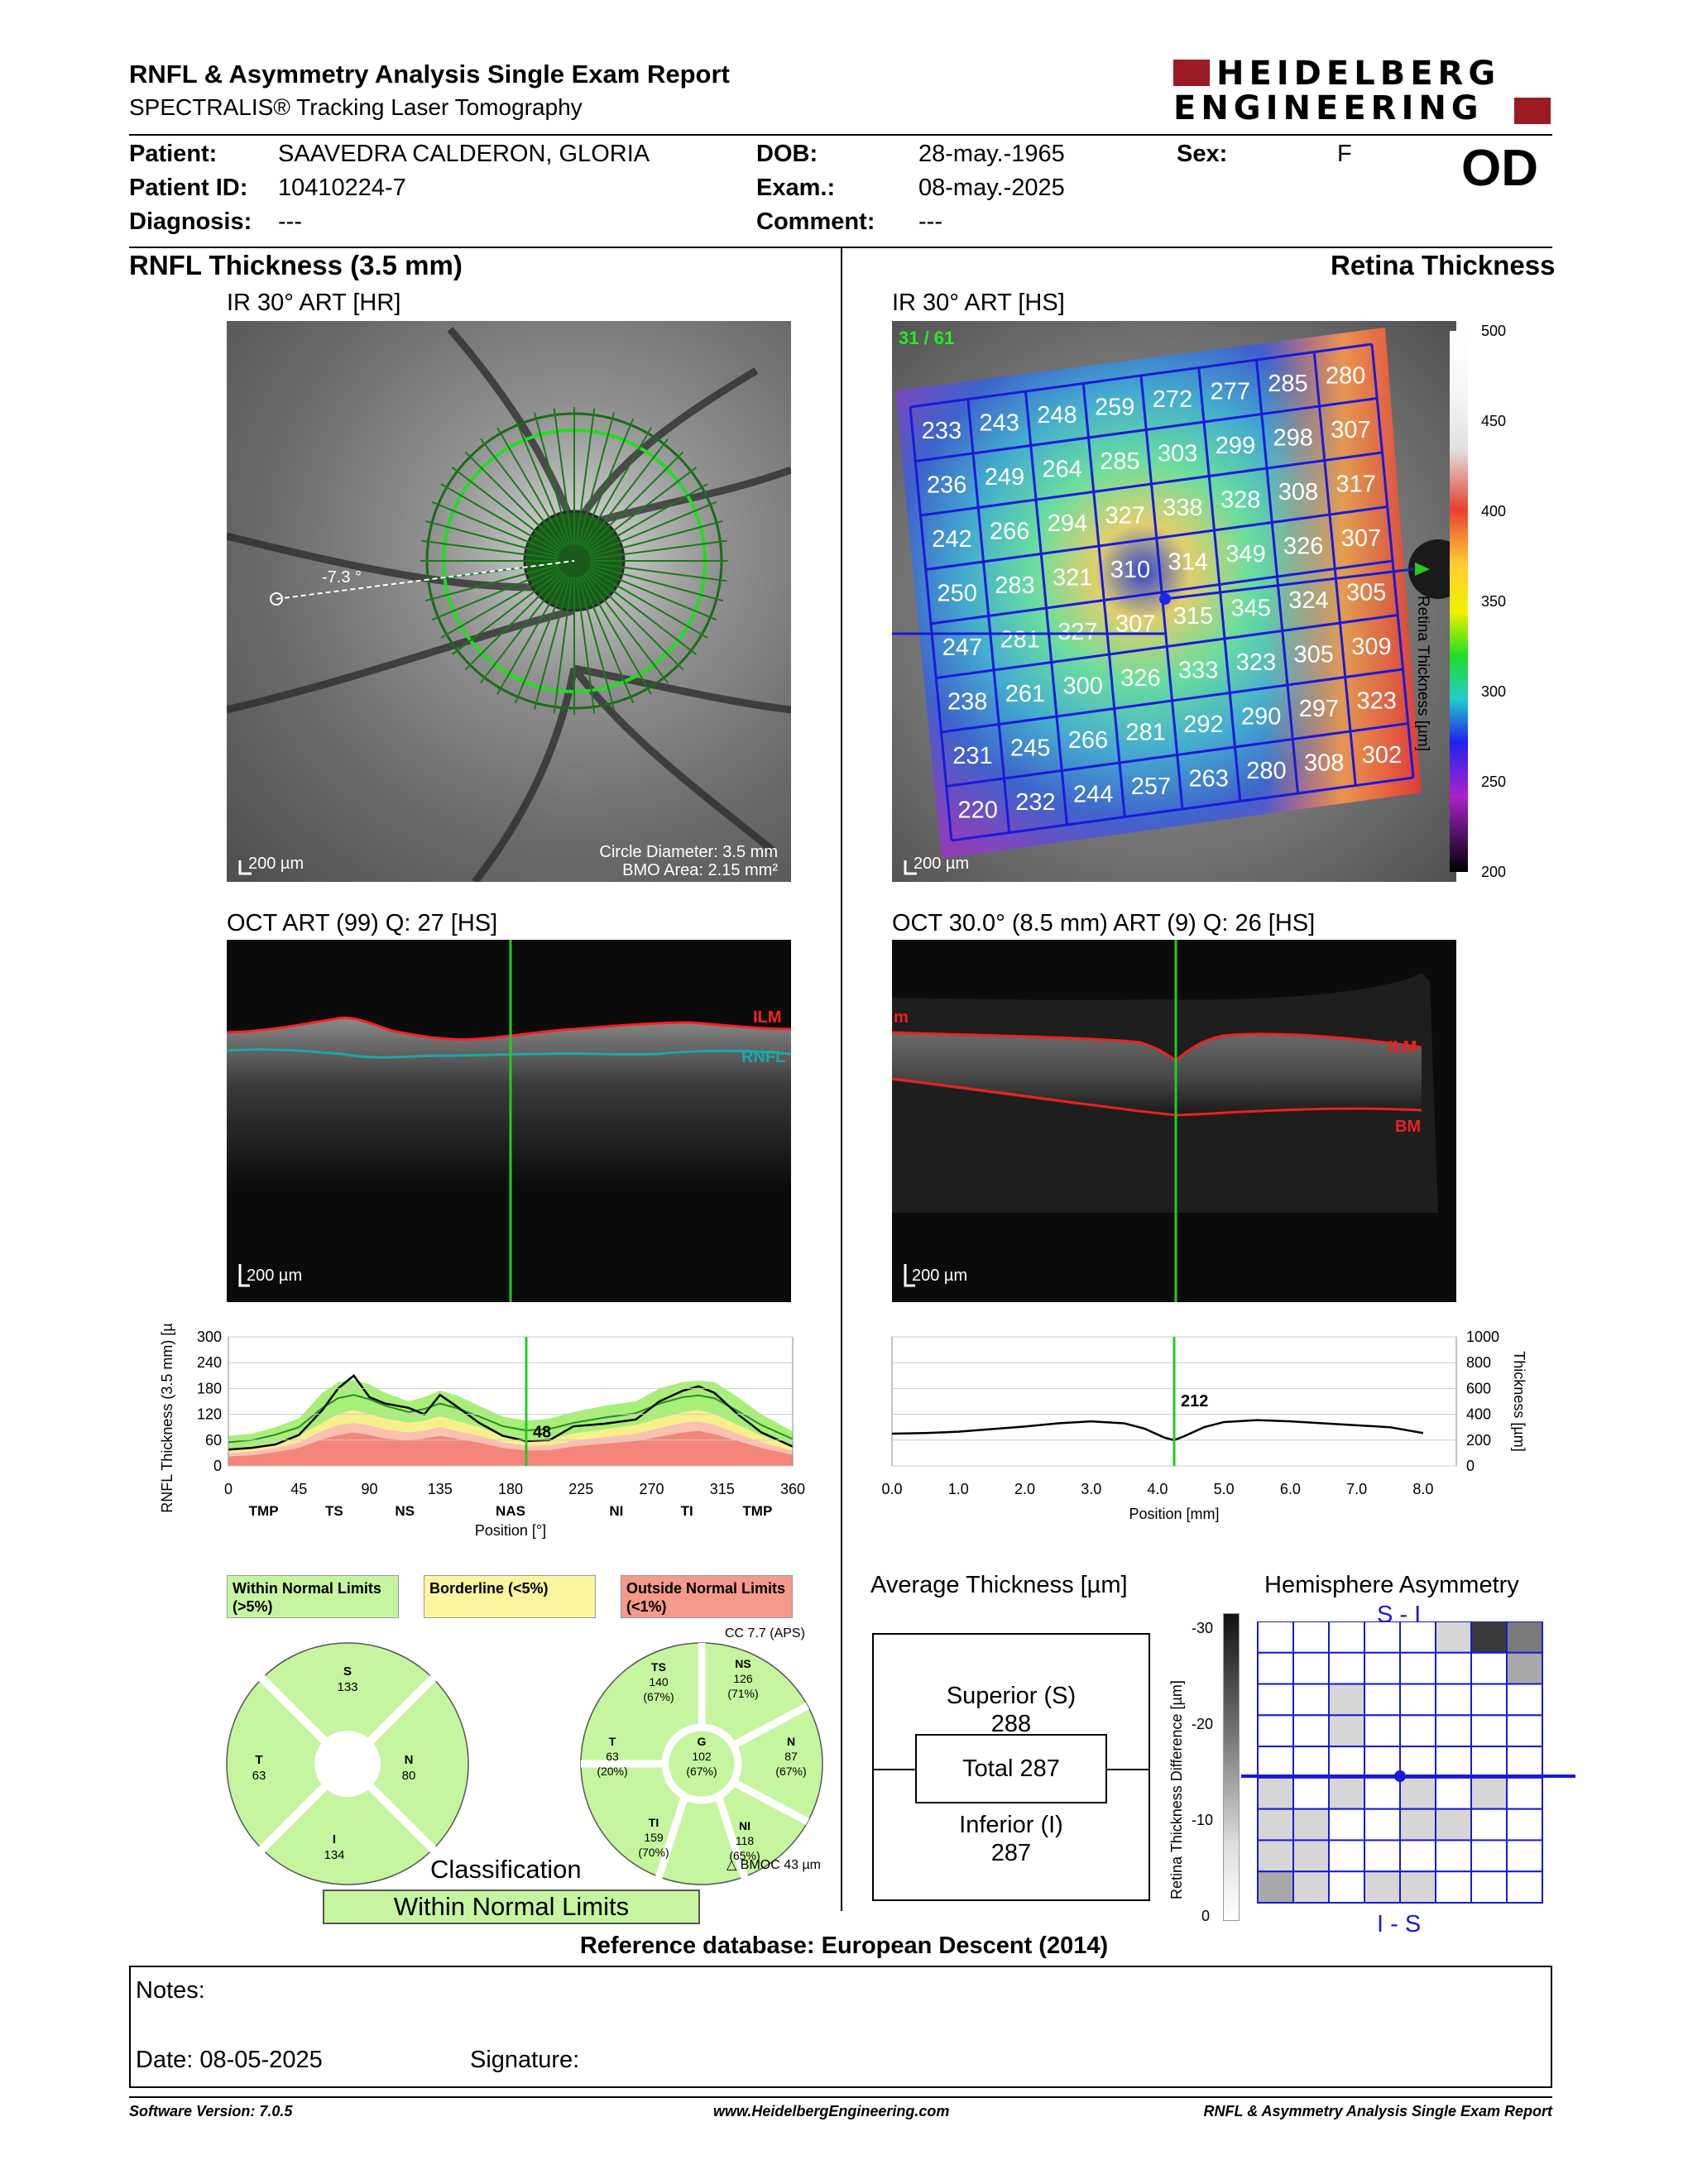 This screenshot has height=2184, width=1688. I want to click on sector-n-label: N, so click(791, 1741).